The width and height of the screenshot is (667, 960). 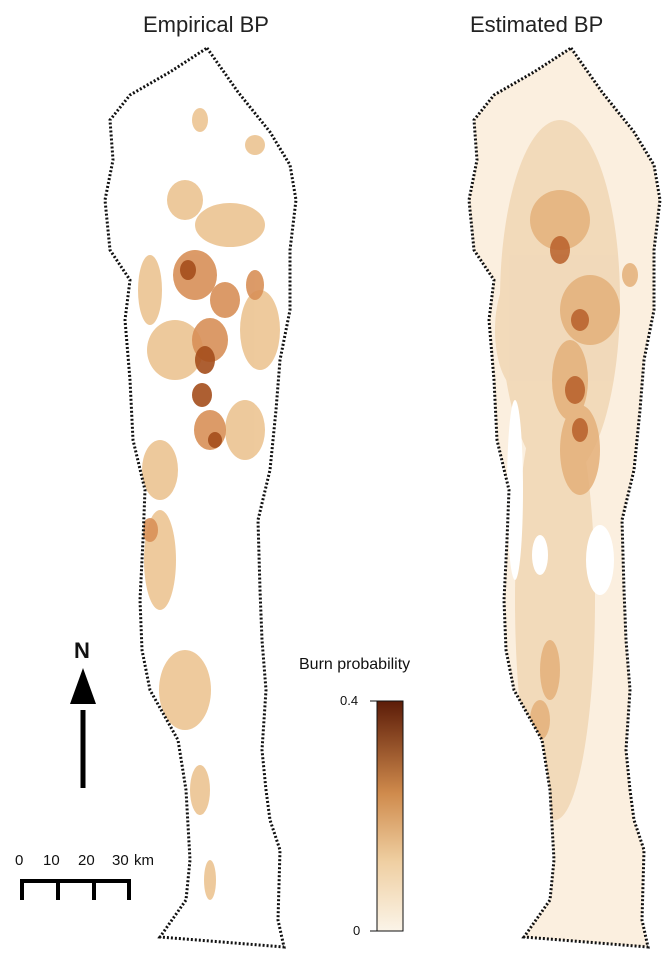 I want to click on legend-title: Burn probability, so click(x=355, y=664).